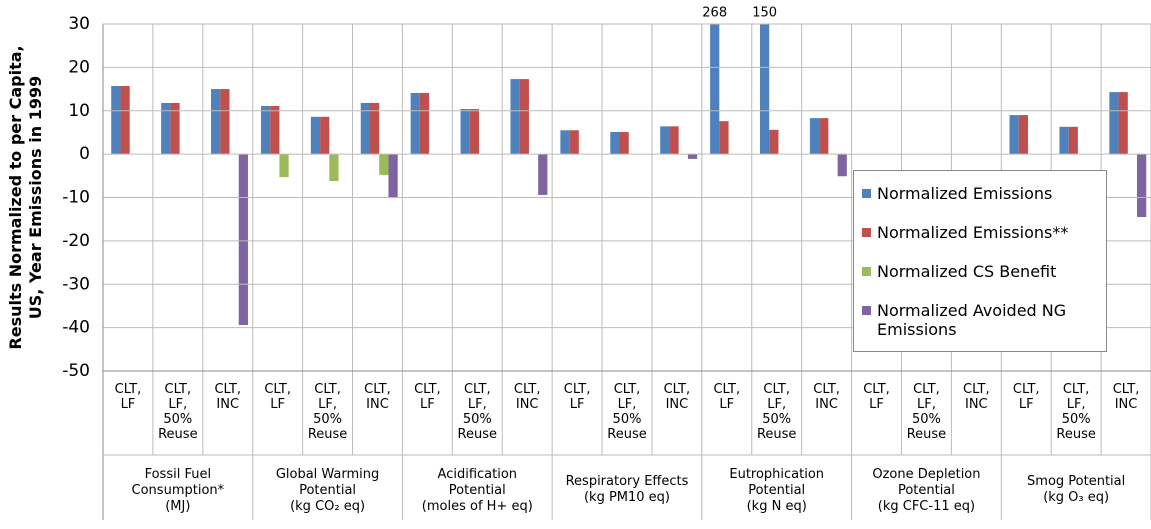 This screenshot has height=529, width=1151. I want to click on group-label: Eutrophication Potential (kg N eq), so click(777, 491).